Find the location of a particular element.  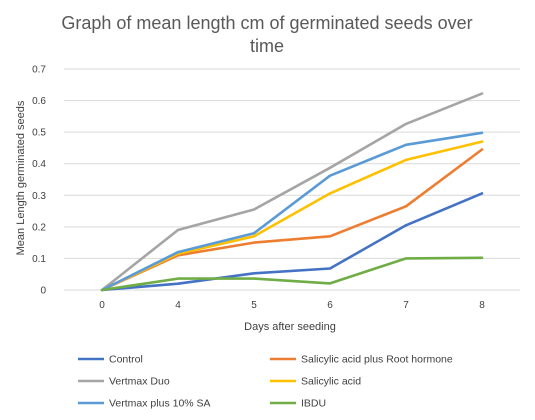

x-axis-title: Days after seeding is located at coordinates (290, 327).